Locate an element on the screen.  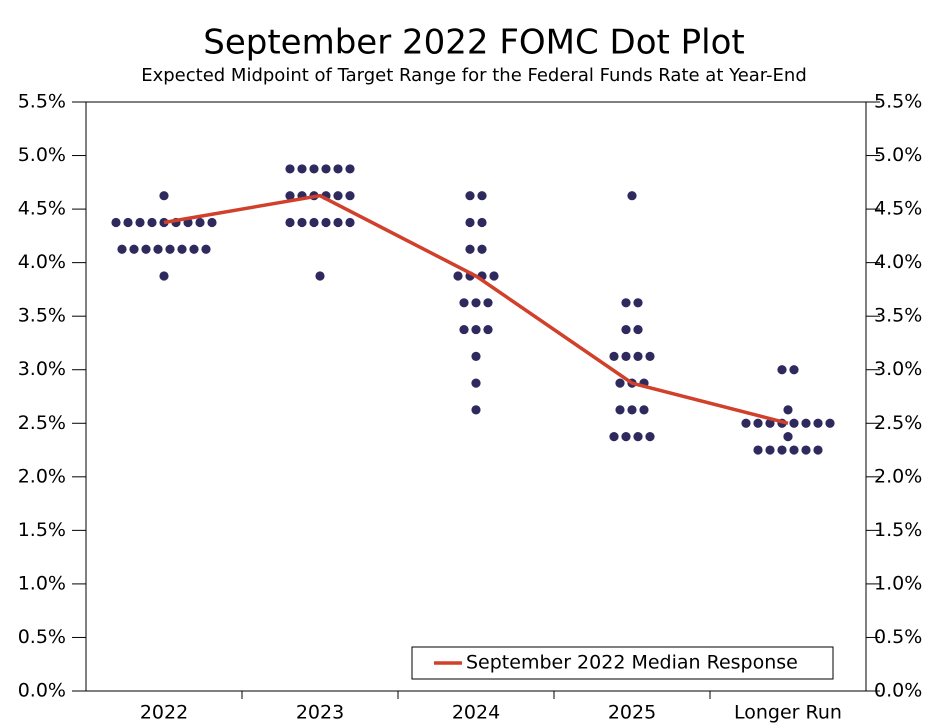
y2-tick-label: 2.0% is located at coordinates (898, 476).